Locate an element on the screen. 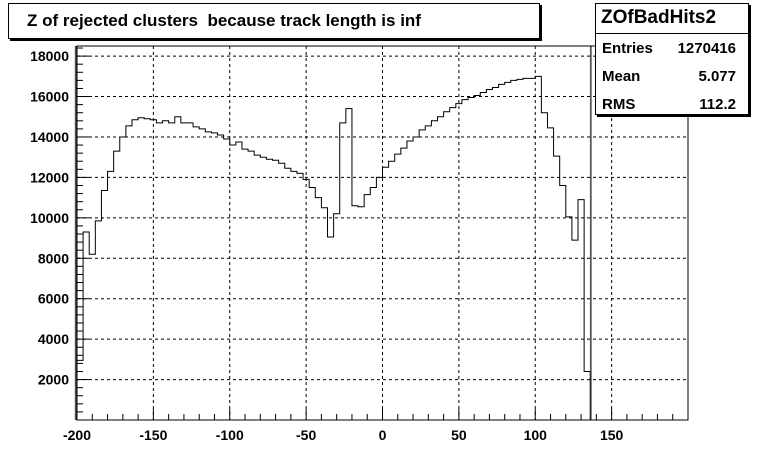 This screenshot has width=763, height=469. stats-value: 5.077 is located at coordinates (717, 76).